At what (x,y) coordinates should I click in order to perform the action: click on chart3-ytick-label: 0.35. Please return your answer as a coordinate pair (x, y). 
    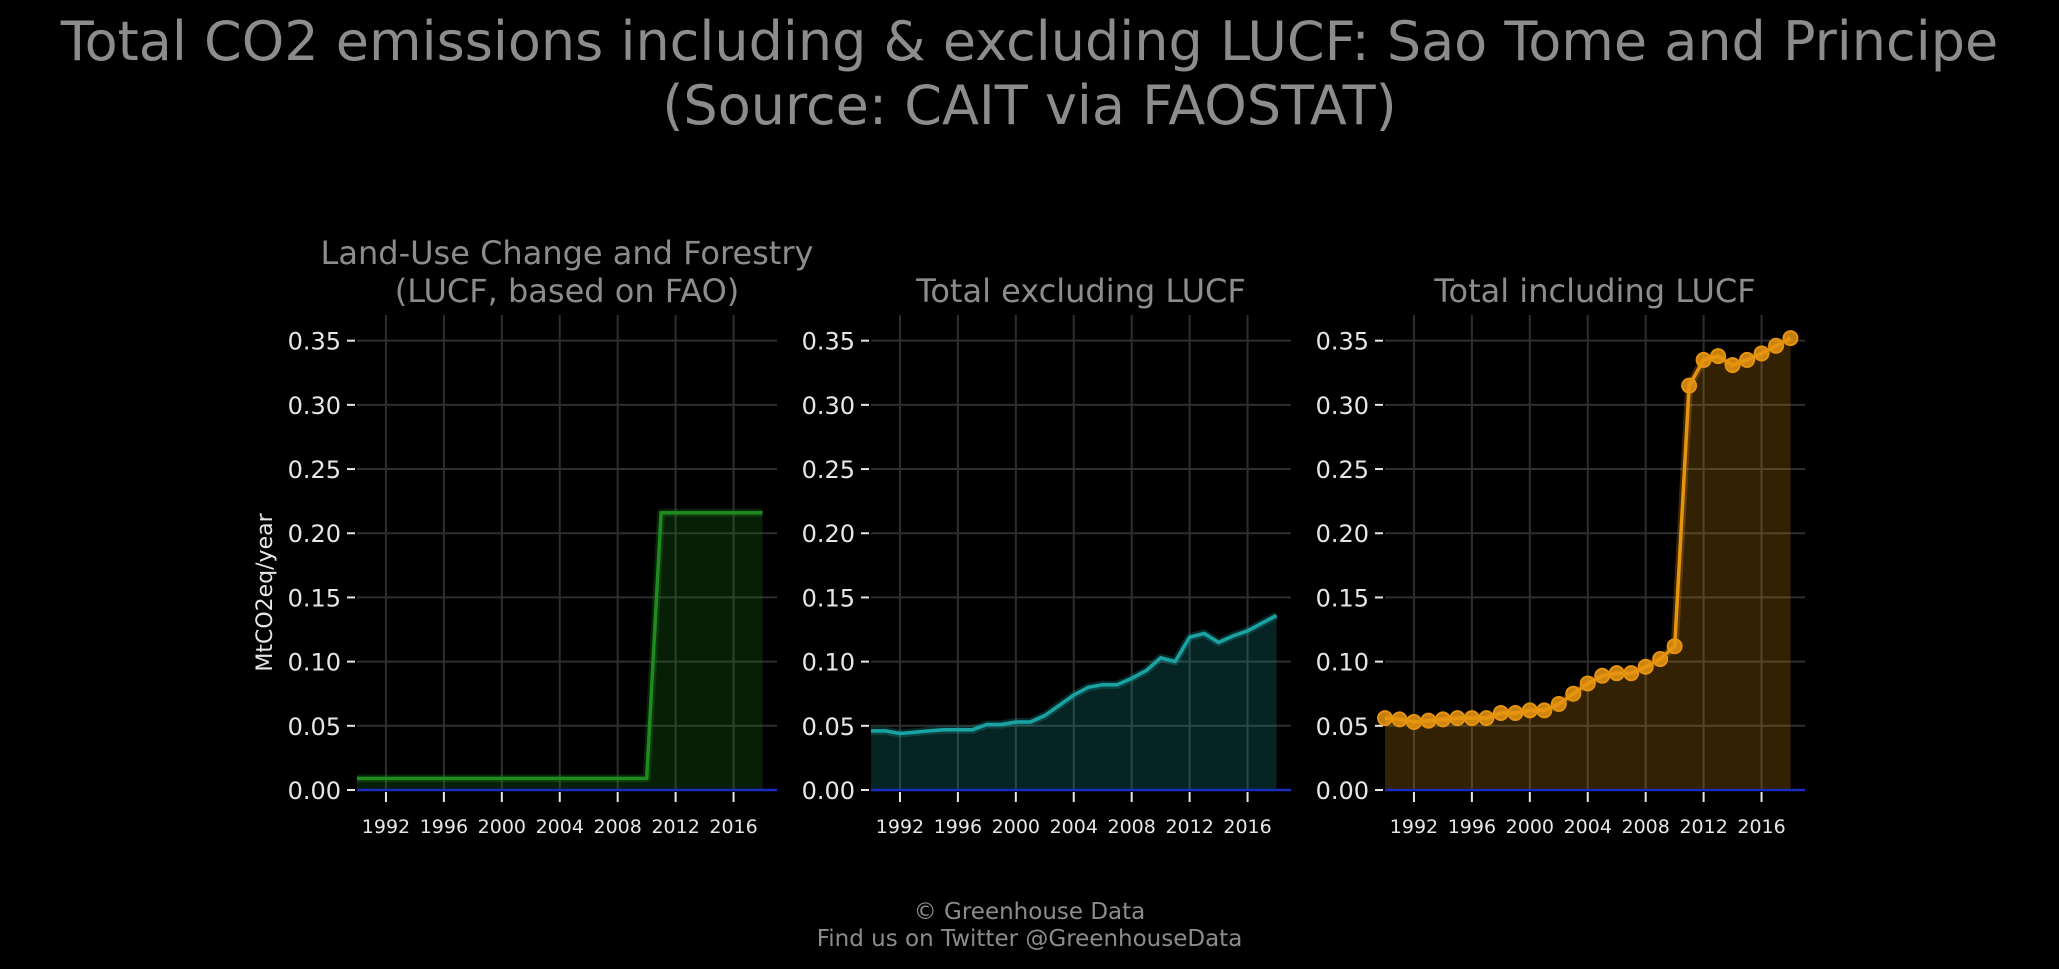
    Looking at the image, I should click on (1342, 342).